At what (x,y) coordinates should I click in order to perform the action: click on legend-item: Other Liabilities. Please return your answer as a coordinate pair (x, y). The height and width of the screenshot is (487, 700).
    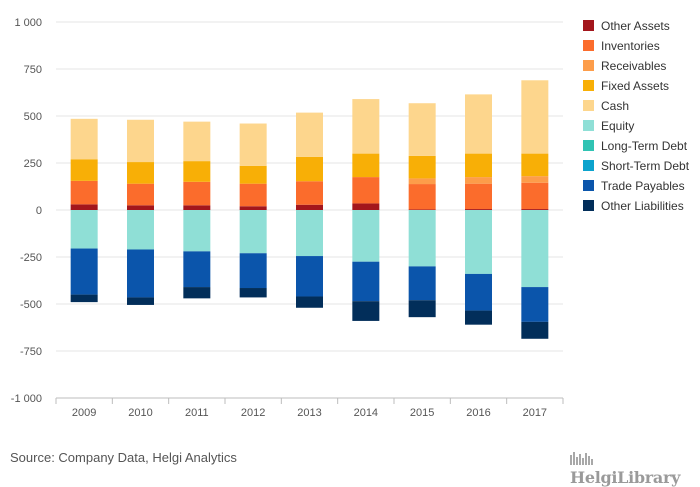
    Looking at the image, I should click on (633, 206).